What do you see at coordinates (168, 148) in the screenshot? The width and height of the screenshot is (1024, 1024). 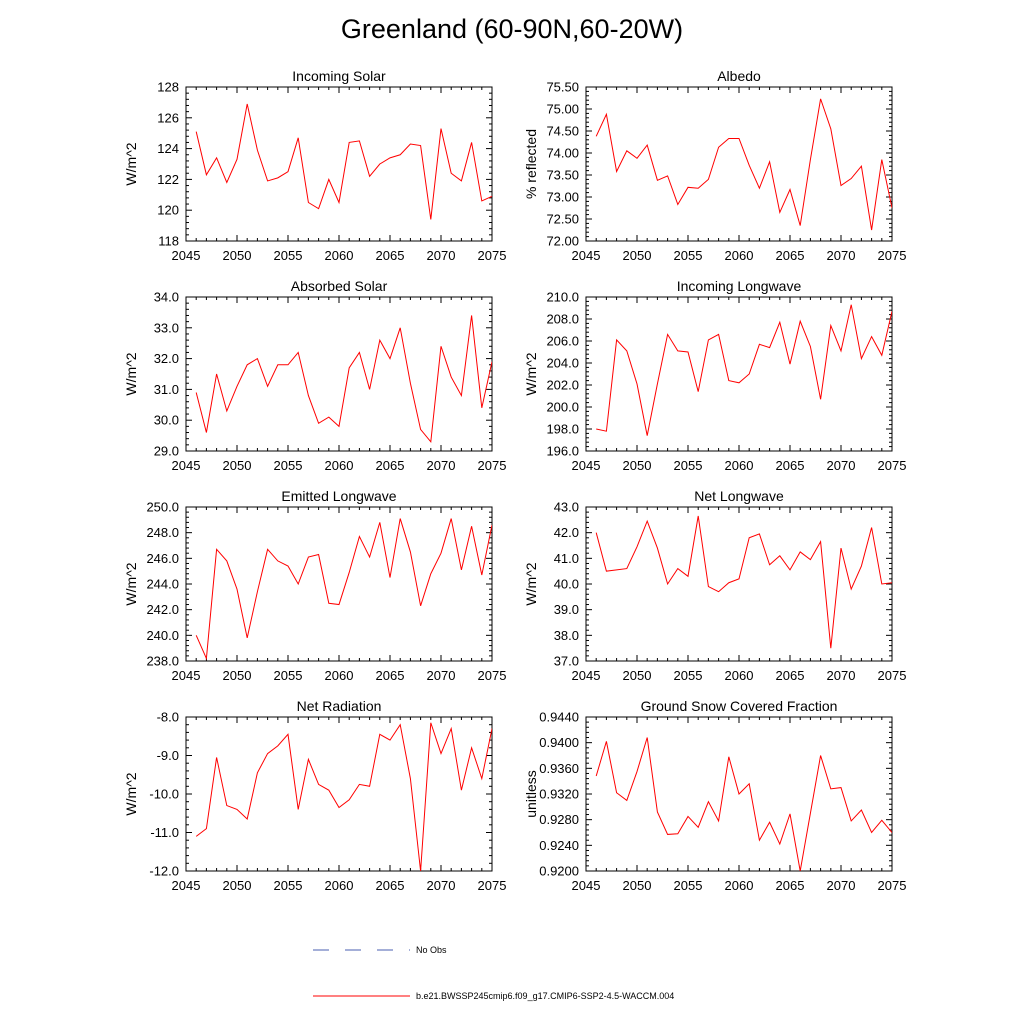 I see `y-tick-label: 124` at bounding box center [168, 148].